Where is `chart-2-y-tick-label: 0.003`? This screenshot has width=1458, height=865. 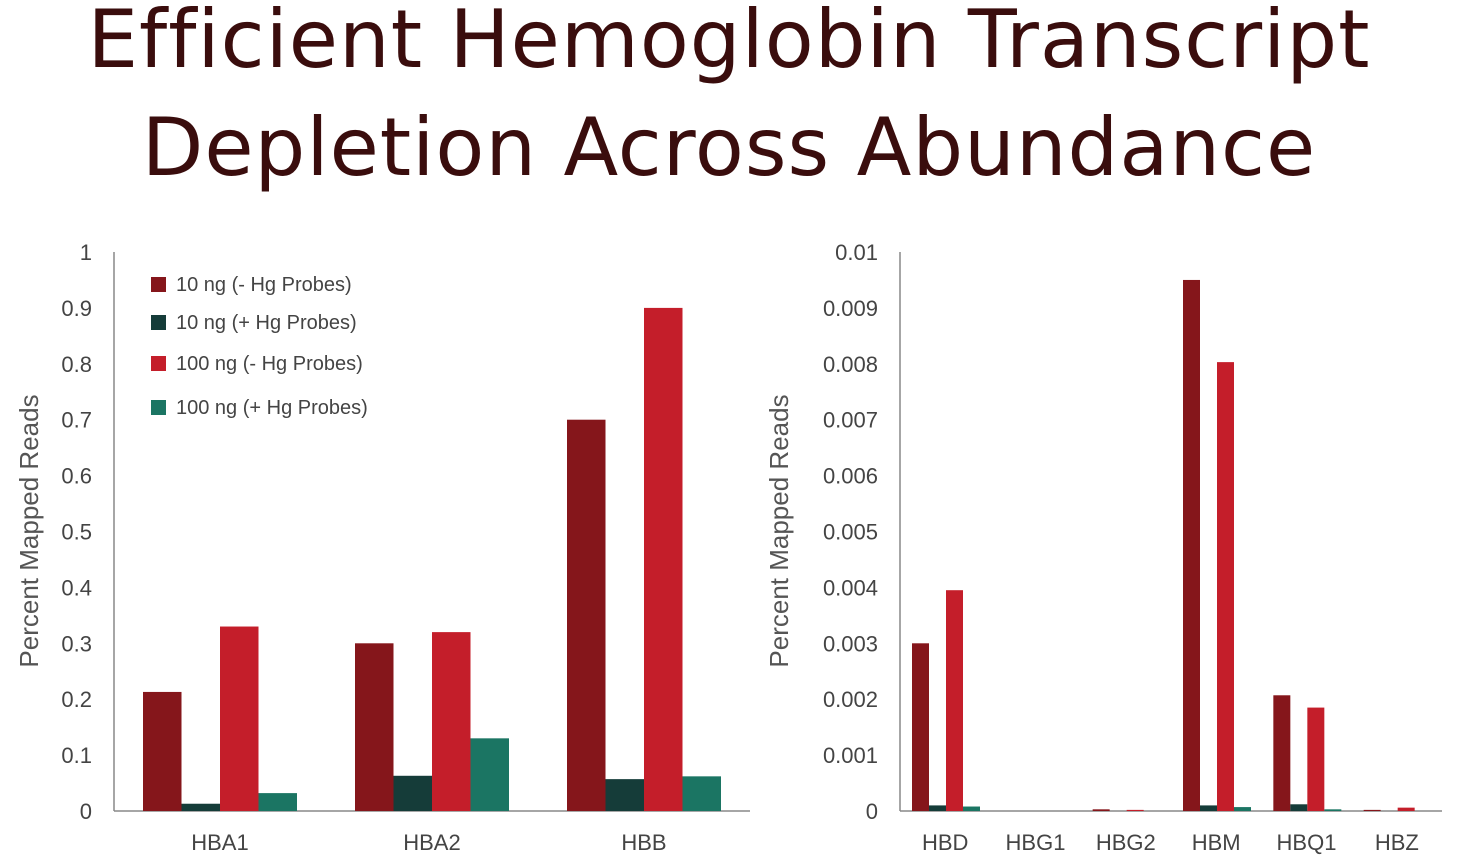
chart-2-y-tick-label: 0.003 is located at coordinates (850, 643).